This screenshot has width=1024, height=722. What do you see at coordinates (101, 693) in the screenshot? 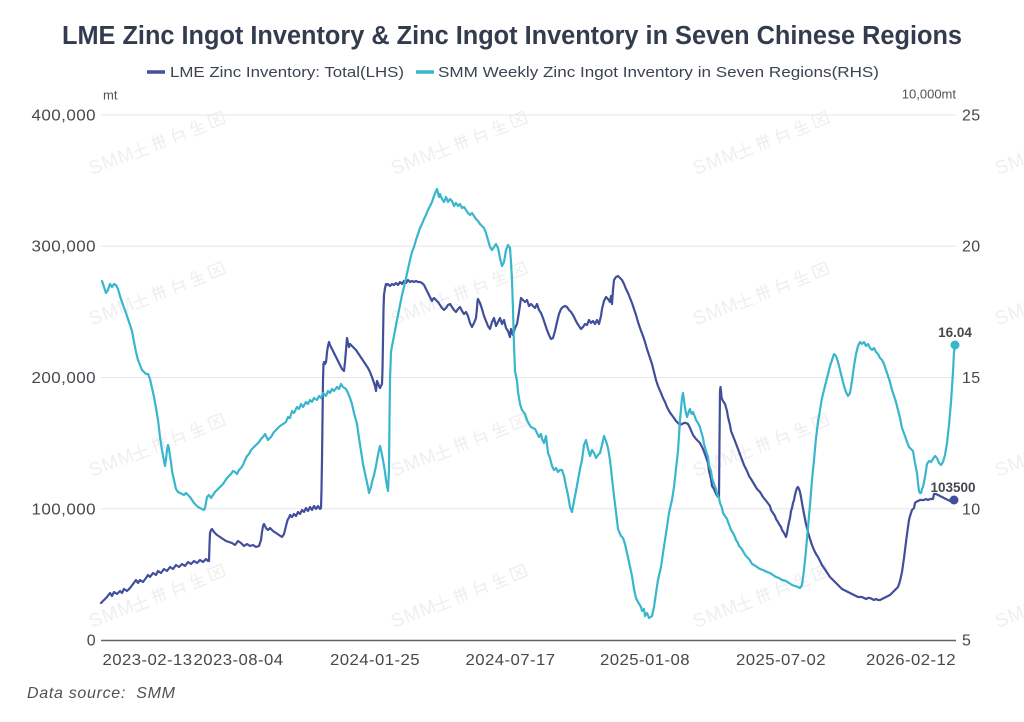
I see `svg-text: Data source: SMM` at bounding box center [101, 693].